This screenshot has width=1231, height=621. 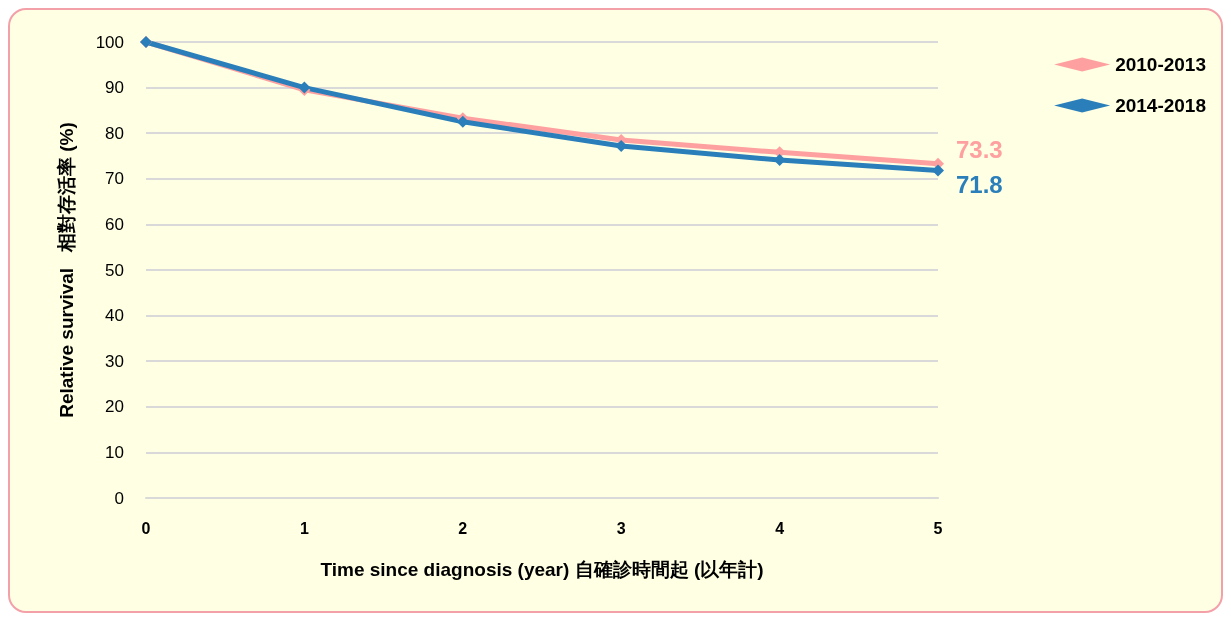 What do you see at coordinates (304, 528) in the screenshot?
I see `x-tick-label: 1` at bounding box center [304, 528].